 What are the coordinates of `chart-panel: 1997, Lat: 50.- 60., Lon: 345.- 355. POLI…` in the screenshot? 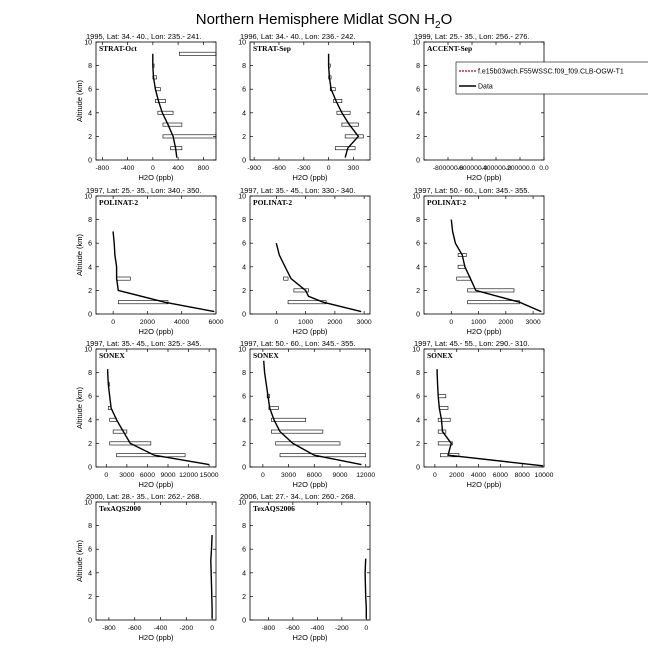 It's located at (478, 261).